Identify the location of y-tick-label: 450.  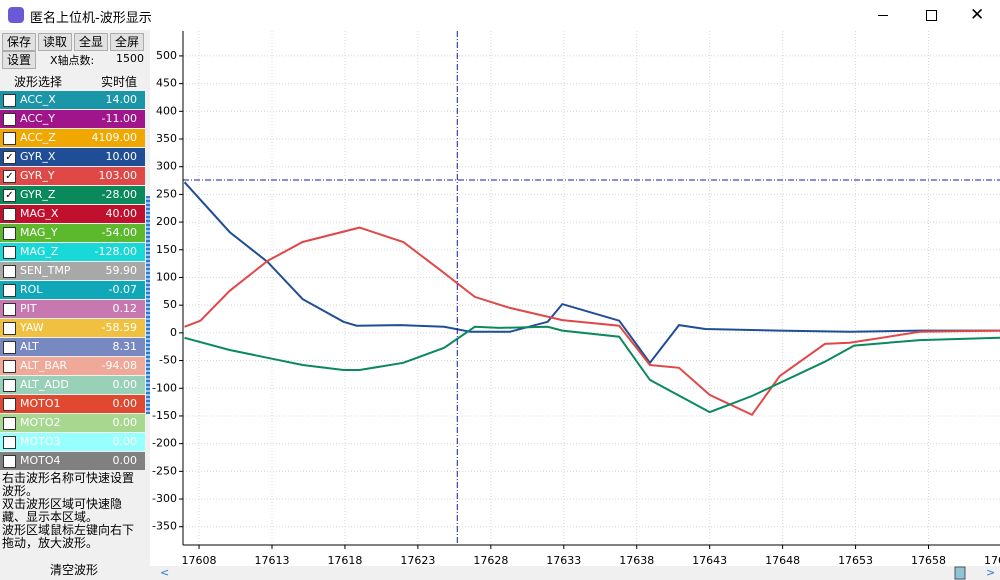
(166, 83).